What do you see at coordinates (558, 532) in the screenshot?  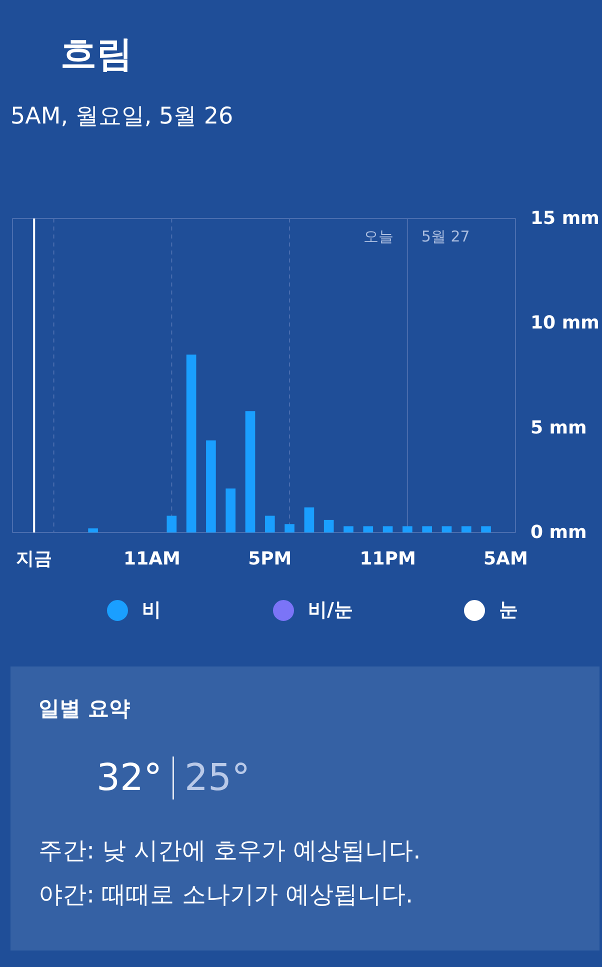 I see `y-tick-label: 0 mm` at bounding box center [558, 532].